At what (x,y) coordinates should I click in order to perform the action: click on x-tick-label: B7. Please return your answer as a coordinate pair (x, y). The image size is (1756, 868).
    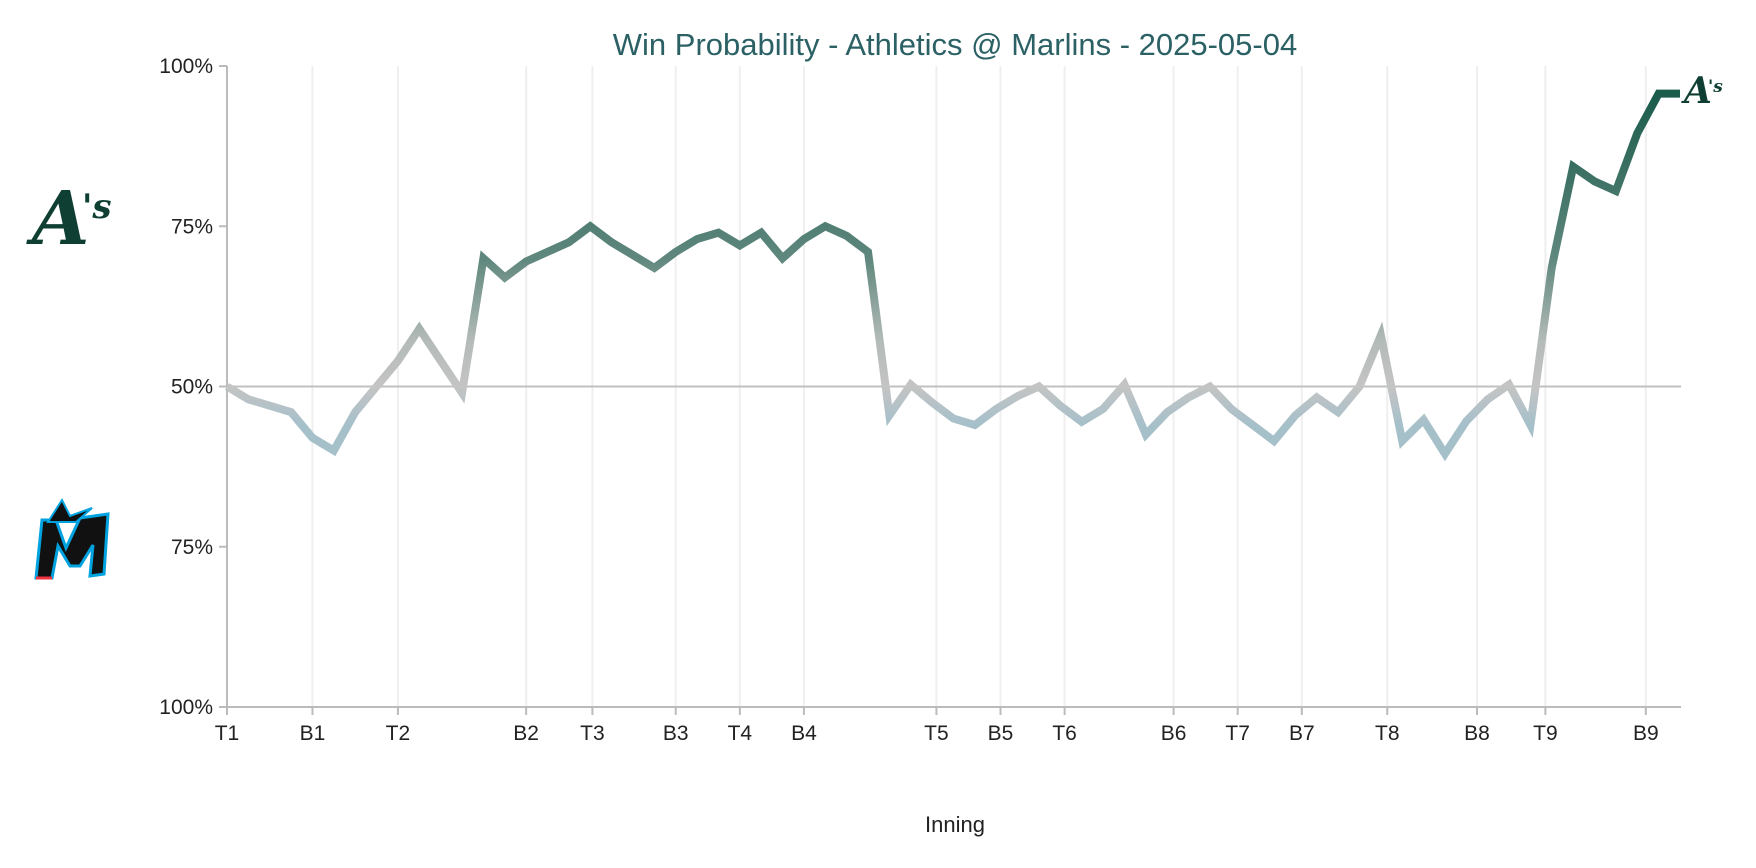
    Looking at the image, I should click on (1302, 733).